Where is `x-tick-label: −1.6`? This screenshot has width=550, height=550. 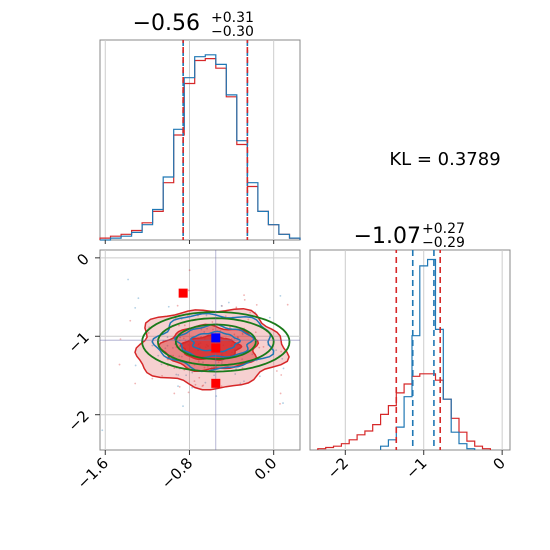
x-tick-label: −1.6 is located at coordinates (93, 473).